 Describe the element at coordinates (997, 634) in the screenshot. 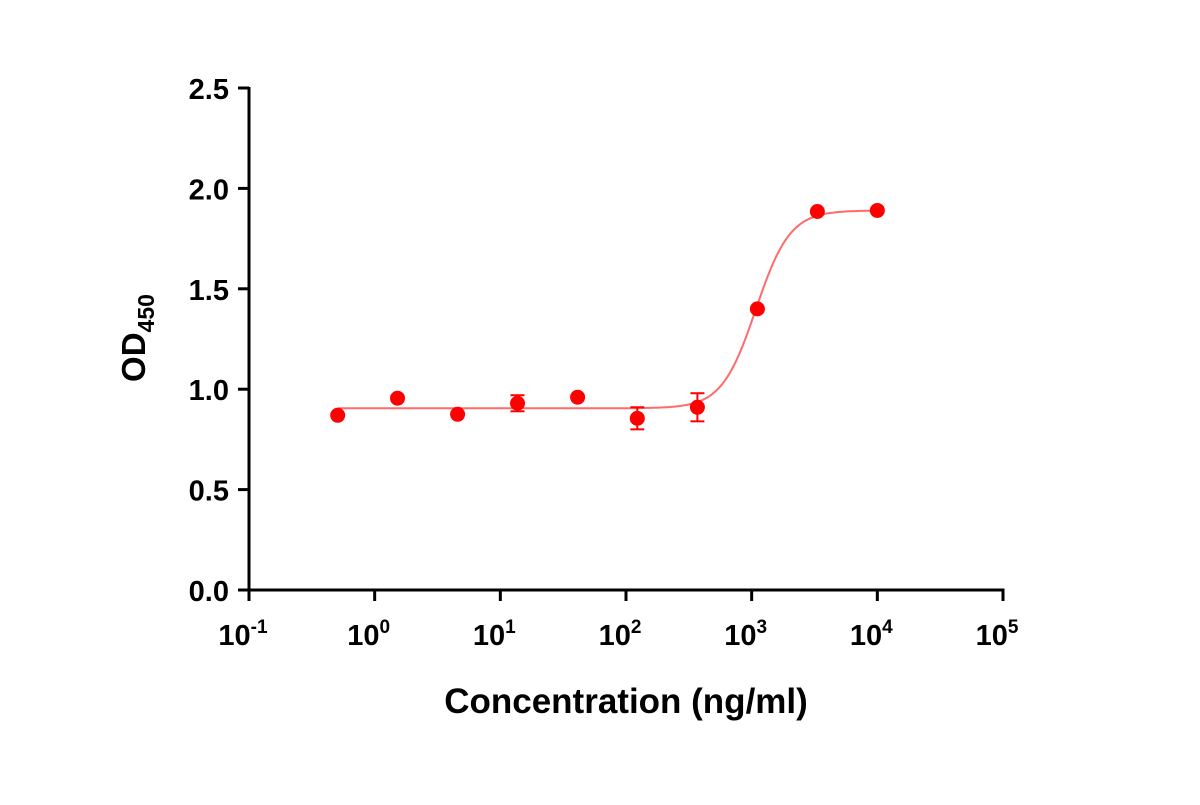

I see `x-tick-label: 10⁵` at that location.